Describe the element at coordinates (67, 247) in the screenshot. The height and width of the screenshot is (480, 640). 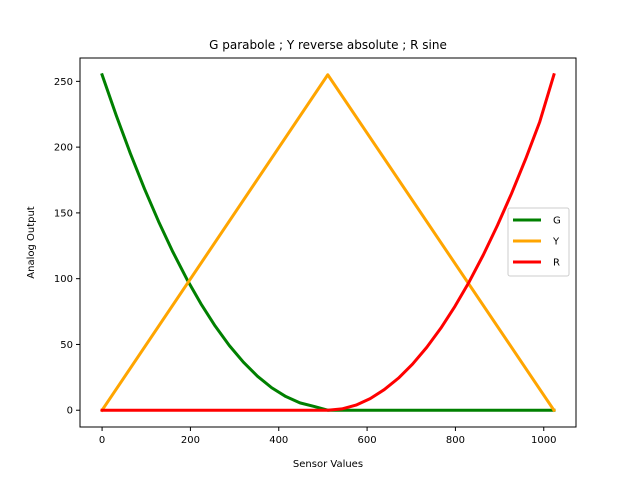
I see `y-axis-ticks: 0 50 100 150 200 250` at that location.